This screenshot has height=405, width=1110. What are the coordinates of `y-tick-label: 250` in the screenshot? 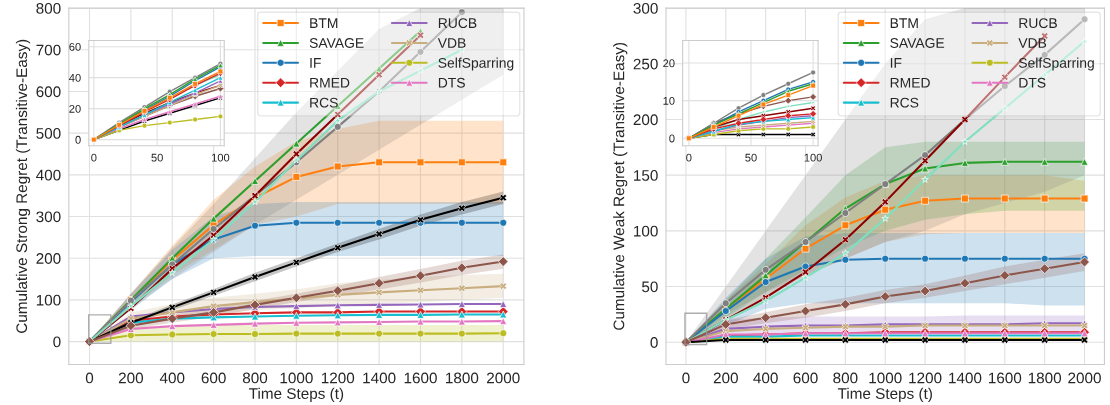 It's located at (645, 64).